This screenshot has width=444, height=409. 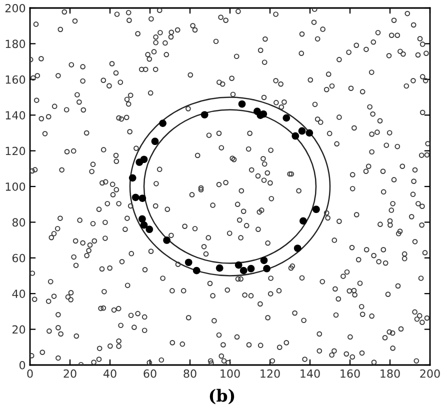 What do you see at coordinates (70, 373) in the screenshot?
I see `x-tick-label: 20` at bounding box center [70, 373].